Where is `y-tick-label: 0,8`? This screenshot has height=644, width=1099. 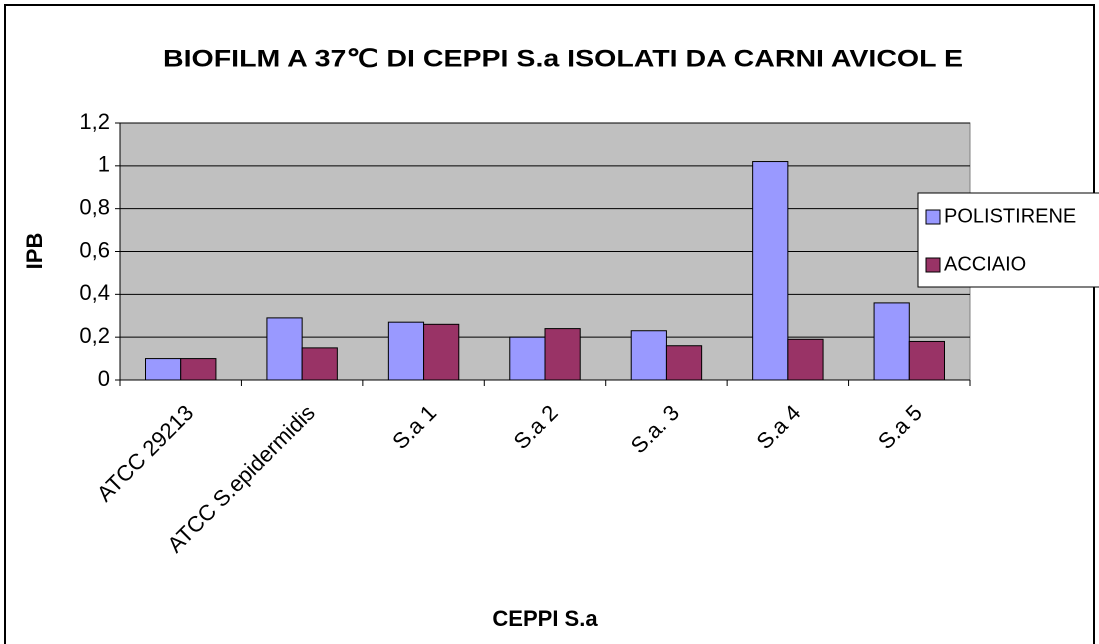
y-tick-label: 0,8 is located at coordinates (94, 206).